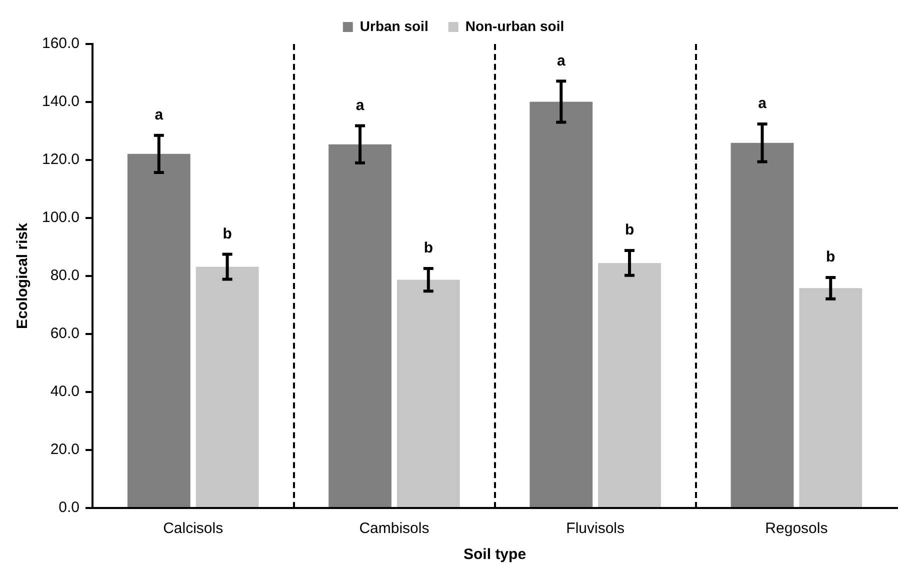 The height and width of the screenshot is (564, 907). Describe the element at coordinates (23, 275) in the screenshot. I see `y-axis-title: Ecological risk` at that location.